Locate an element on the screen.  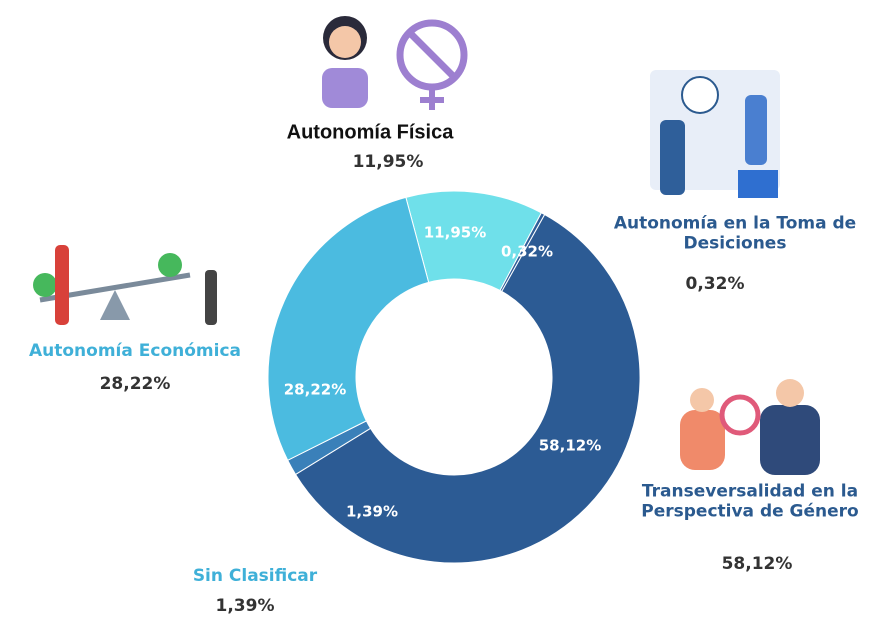
illustration-toma is located at coordinates (715, 134).